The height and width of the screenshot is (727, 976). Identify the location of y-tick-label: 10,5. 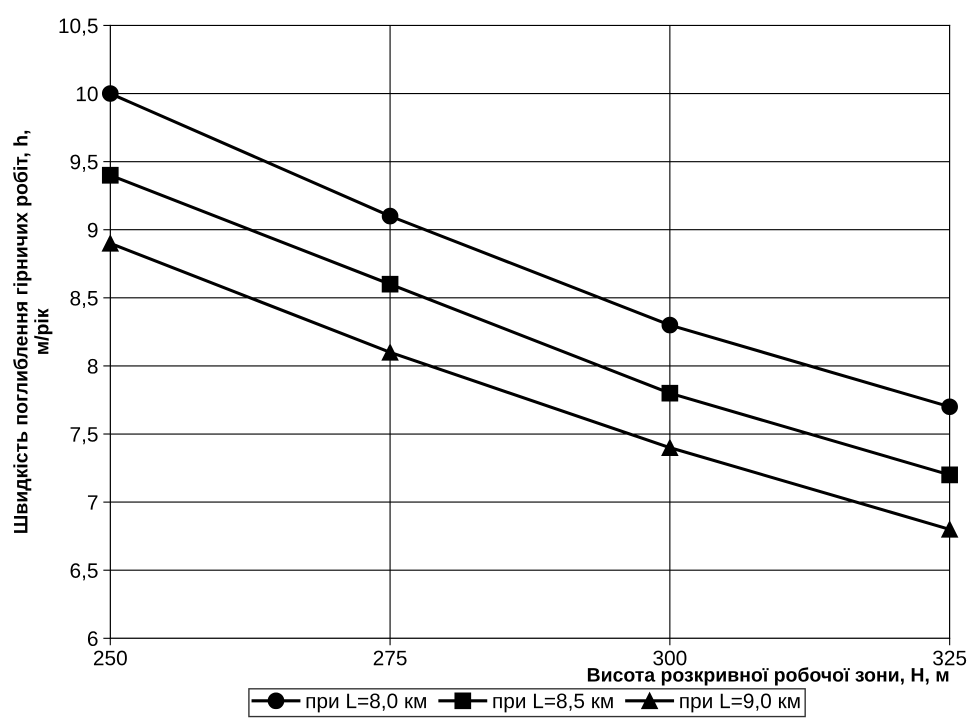
(79, 27).